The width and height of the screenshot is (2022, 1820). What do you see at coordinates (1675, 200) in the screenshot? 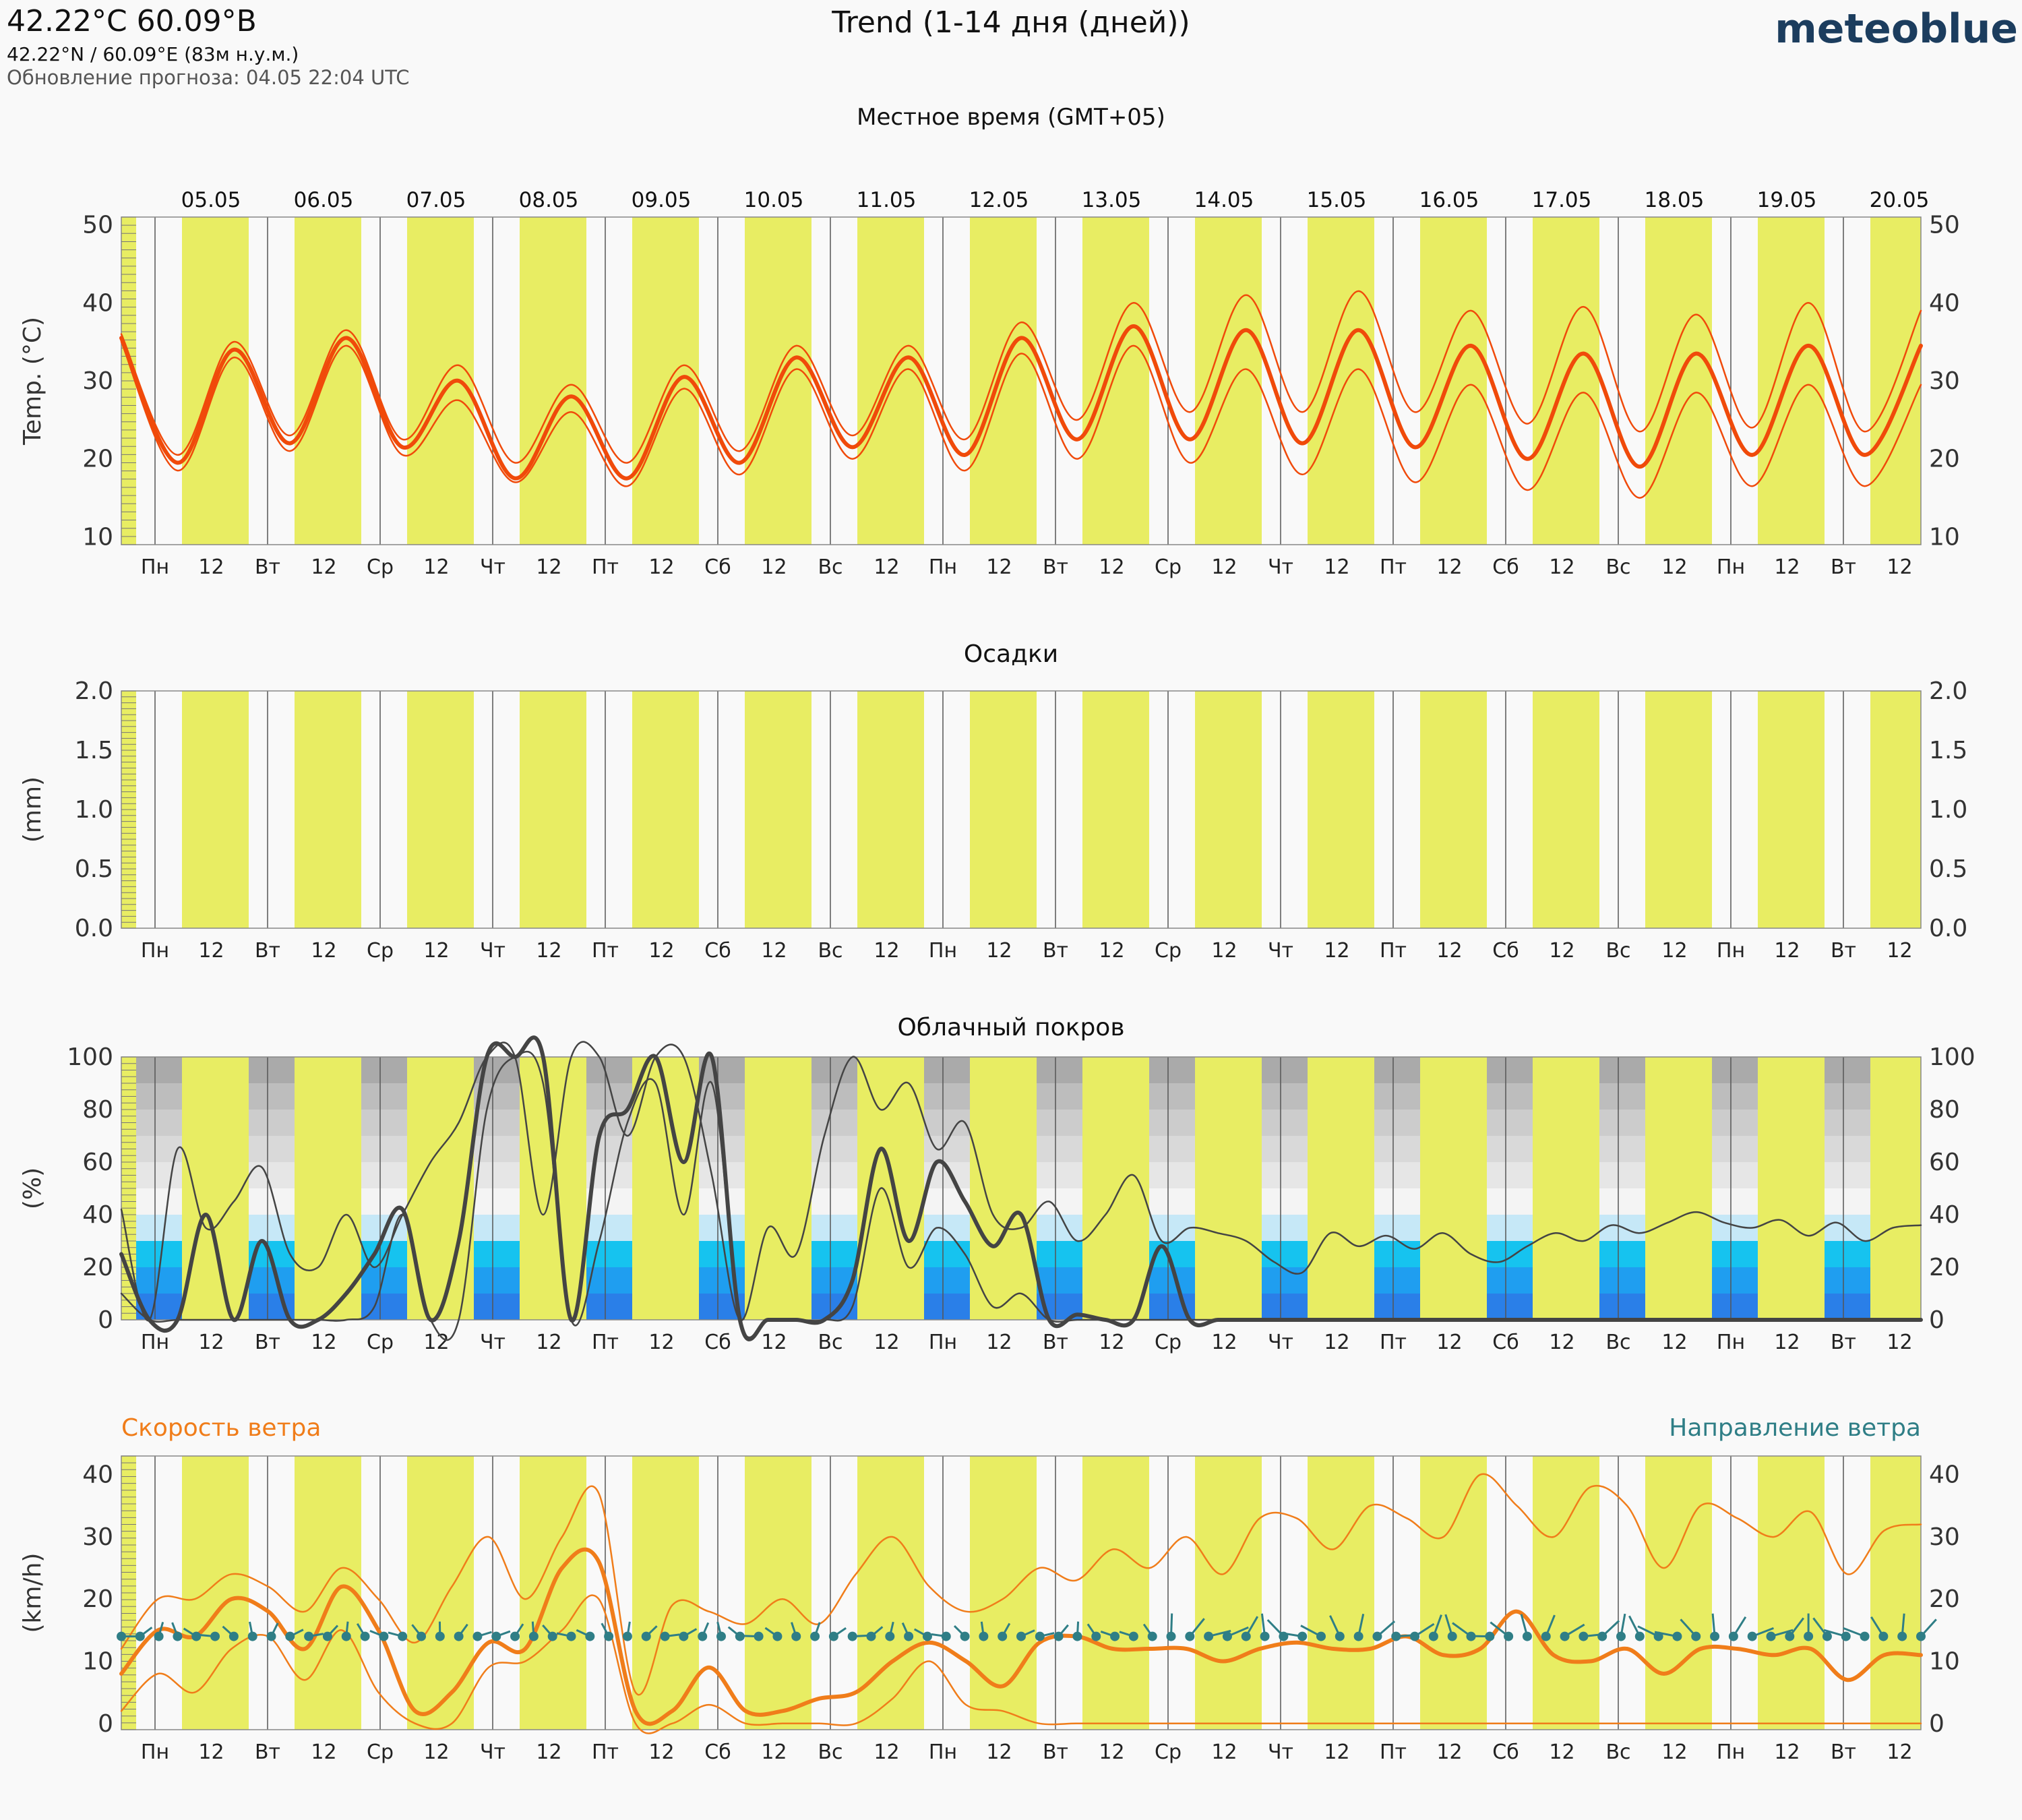
I see `date-label: 18.05` at bounding box center [1675, 200].